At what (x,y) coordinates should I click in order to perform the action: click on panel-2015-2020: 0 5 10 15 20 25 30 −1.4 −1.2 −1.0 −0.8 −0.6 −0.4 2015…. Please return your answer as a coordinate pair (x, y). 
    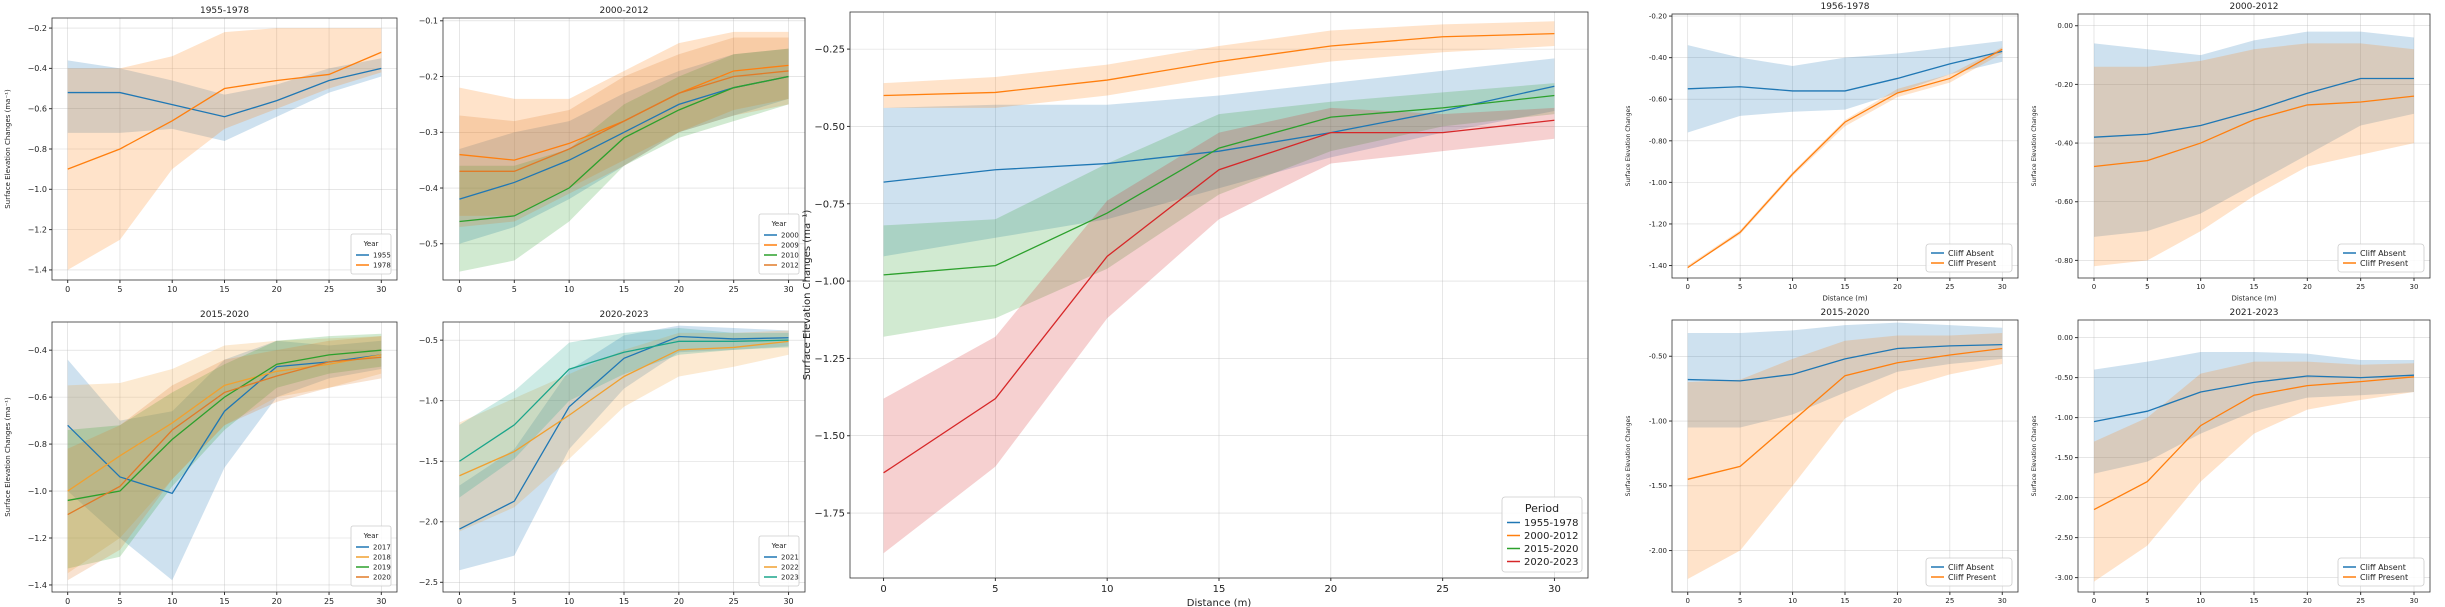
    Looking at the image, I should click on (201, 458).